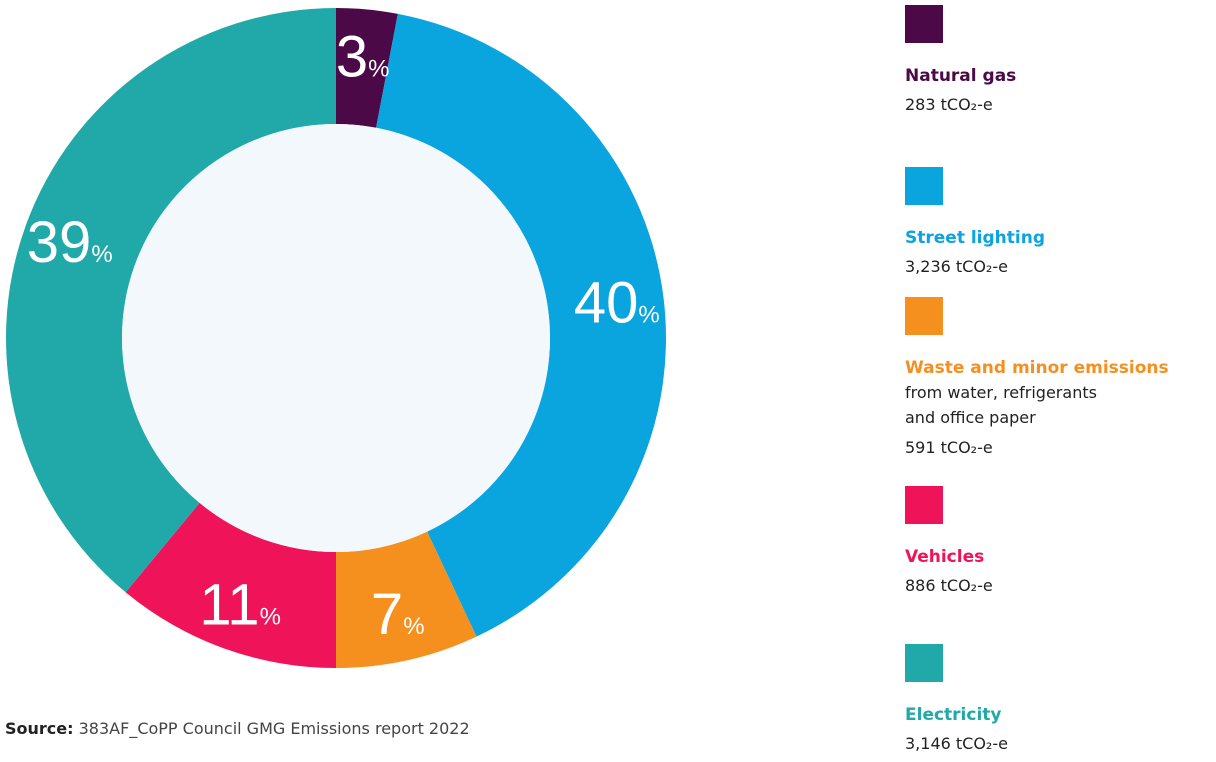  Describe the element at coordinates (944, 557) in the screenshot. I see `legend-name: Vehicles` at that location.